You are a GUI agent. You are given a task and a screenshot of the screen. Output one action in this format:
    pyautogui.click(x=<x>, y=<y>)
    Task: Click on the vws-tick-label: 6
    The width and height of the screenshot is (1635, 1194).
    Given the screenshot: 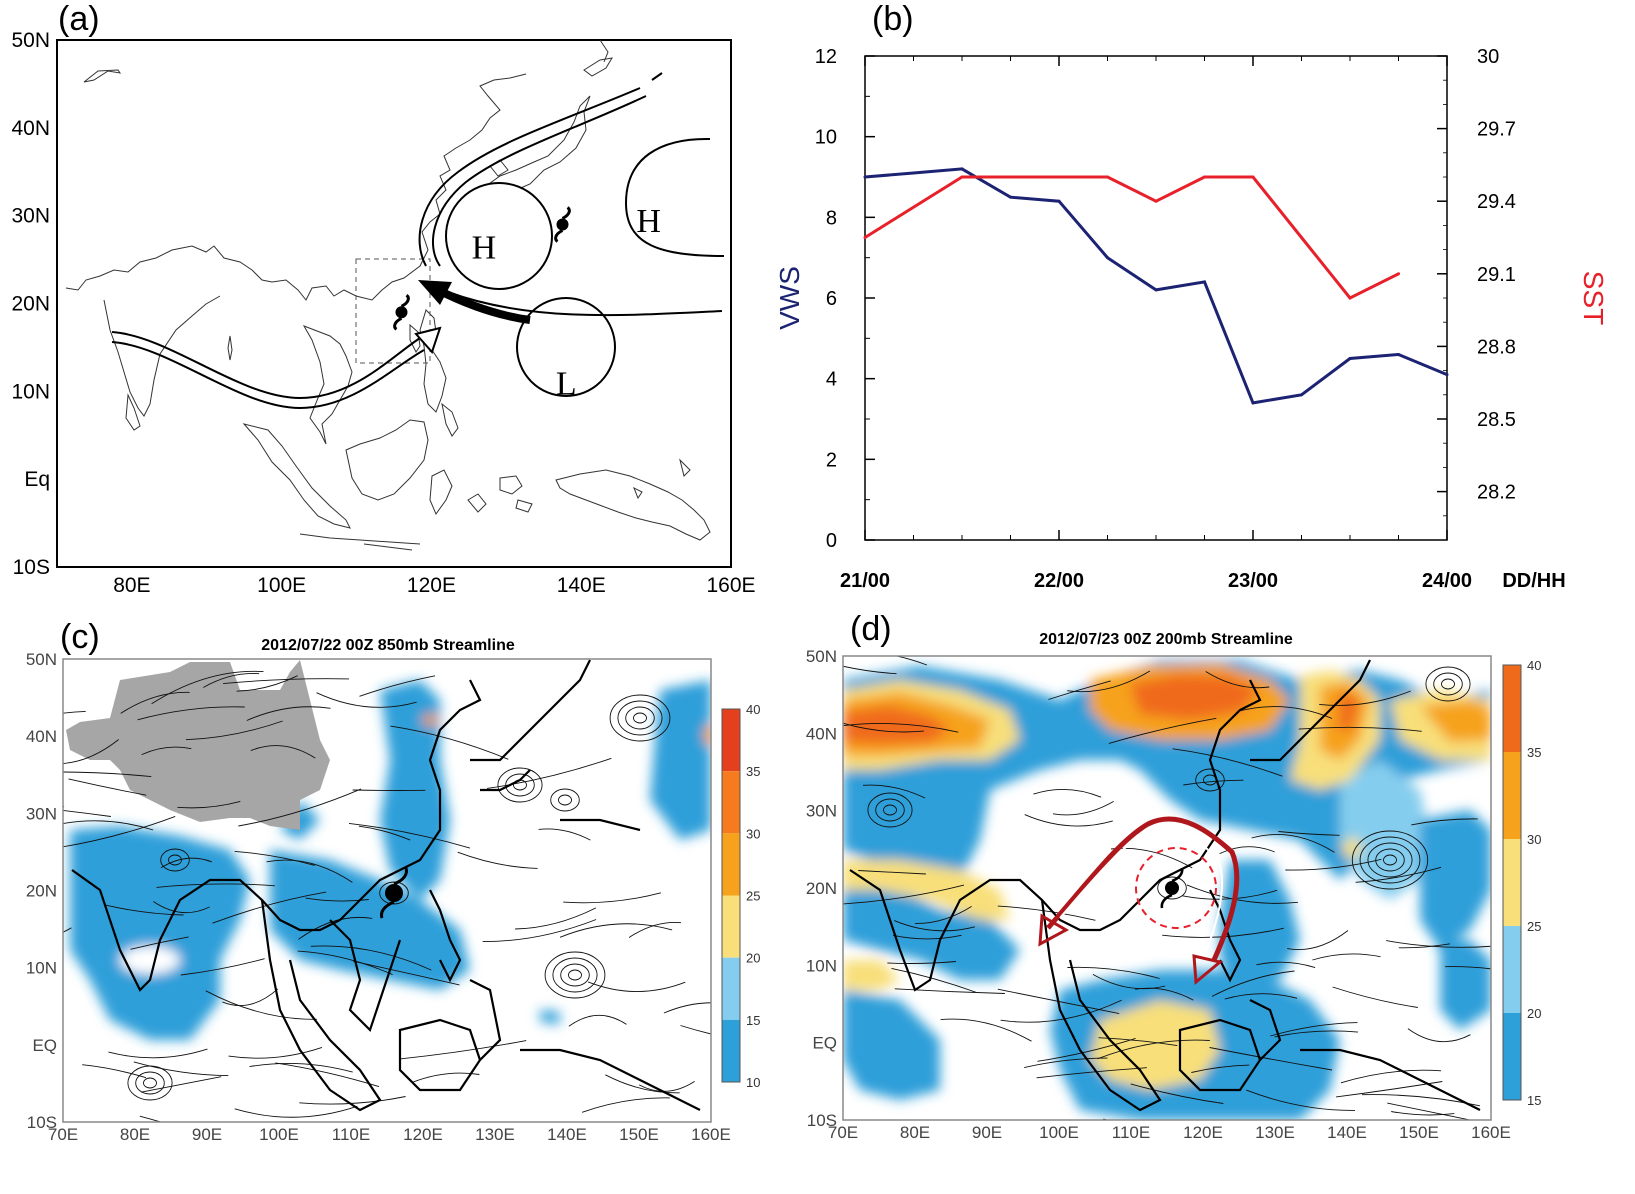 What is the action you would take?
    pyautogui.click(x=831, y=299)
    